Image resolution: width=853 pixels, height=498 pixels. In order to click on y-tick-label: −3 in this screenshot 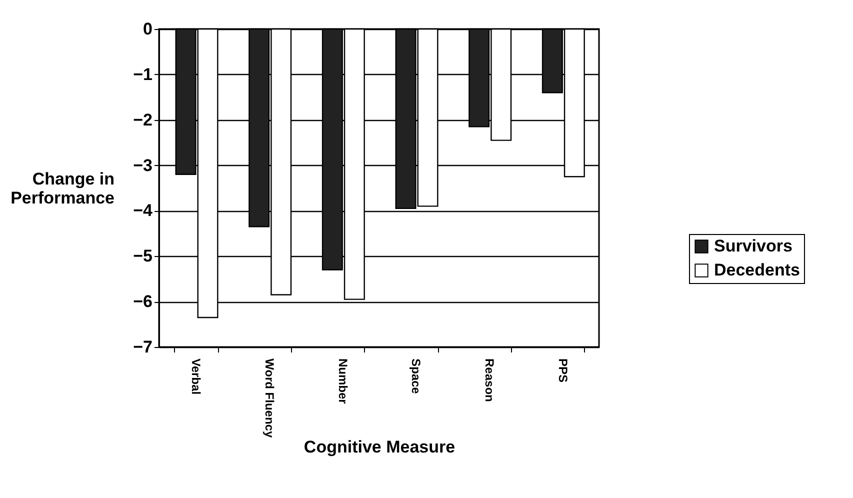, I will do `click(142, 165)`.